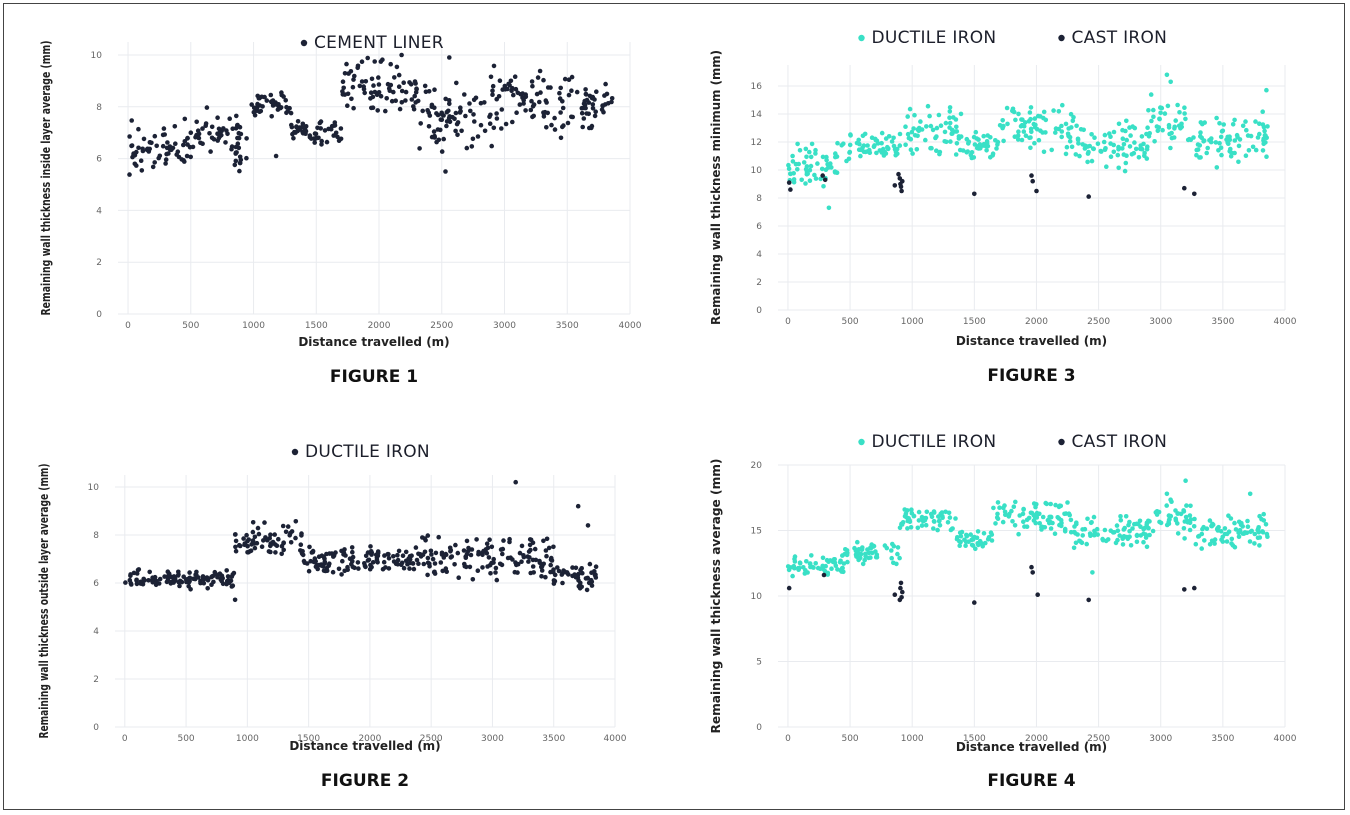  Describe the element at coordinates (374, 377) in the screenshot. I see `figure-caption: FIGURE 1` at that location.